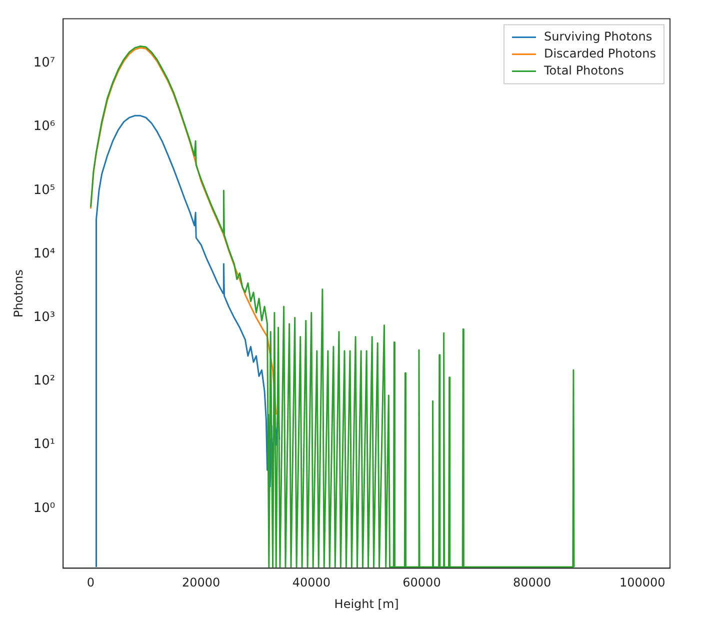  What do you see at coordinates (600, 53) in the screenshot?
I see `legend-label: Discarded Photons` at bounding box center [600, 53].